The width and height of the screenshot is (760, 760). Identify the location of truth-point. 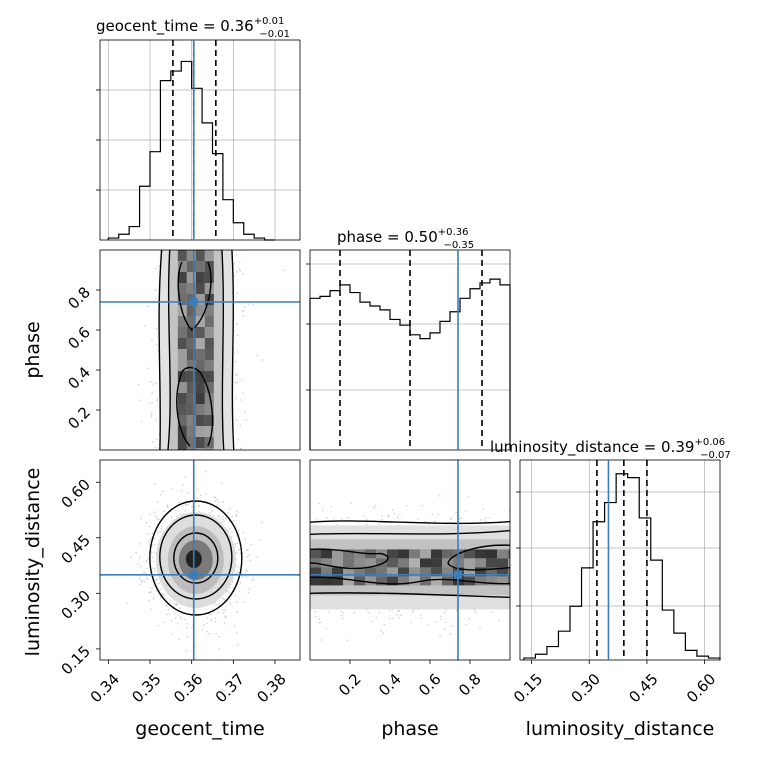
(193, 574).